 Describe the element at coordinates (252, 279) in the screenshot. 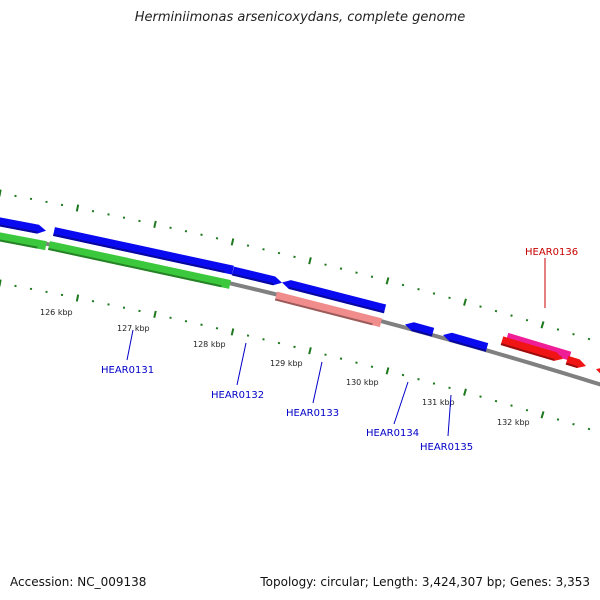

I see `gene-arrow-hear0132-shadow` at that location.